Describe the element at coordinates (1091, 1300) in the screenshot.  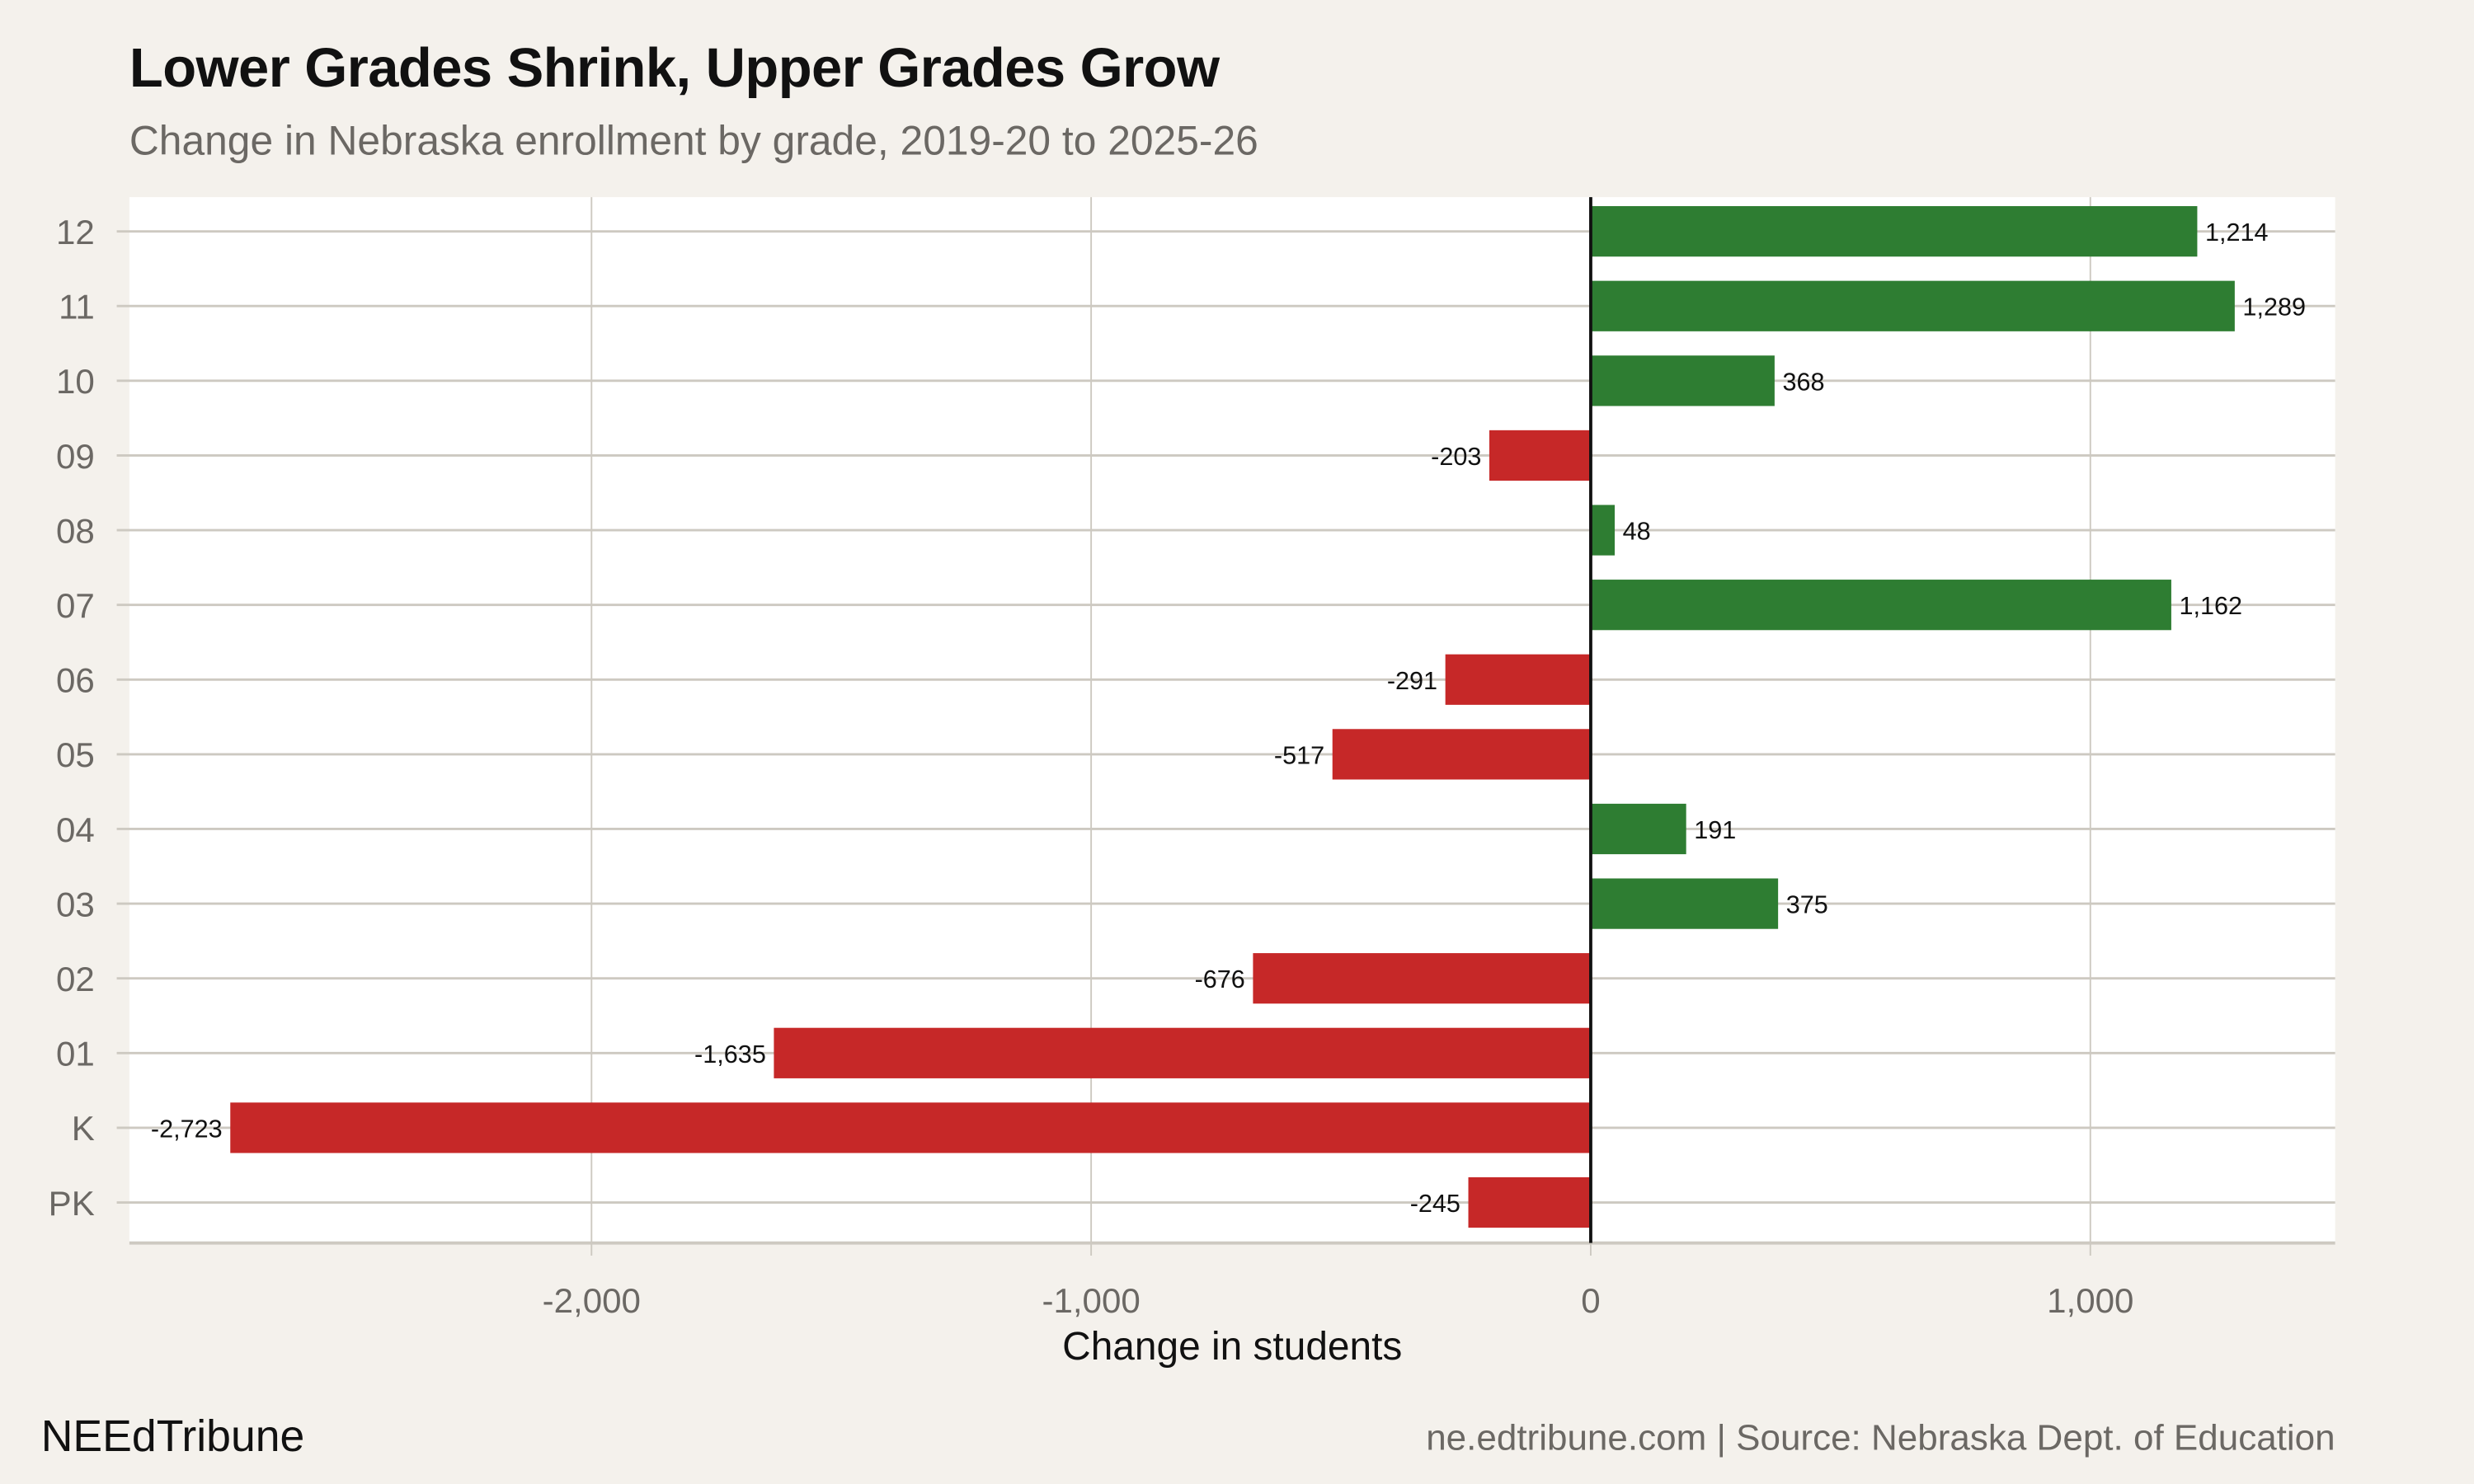
I see `x-tick-label: -1,000` at that location.